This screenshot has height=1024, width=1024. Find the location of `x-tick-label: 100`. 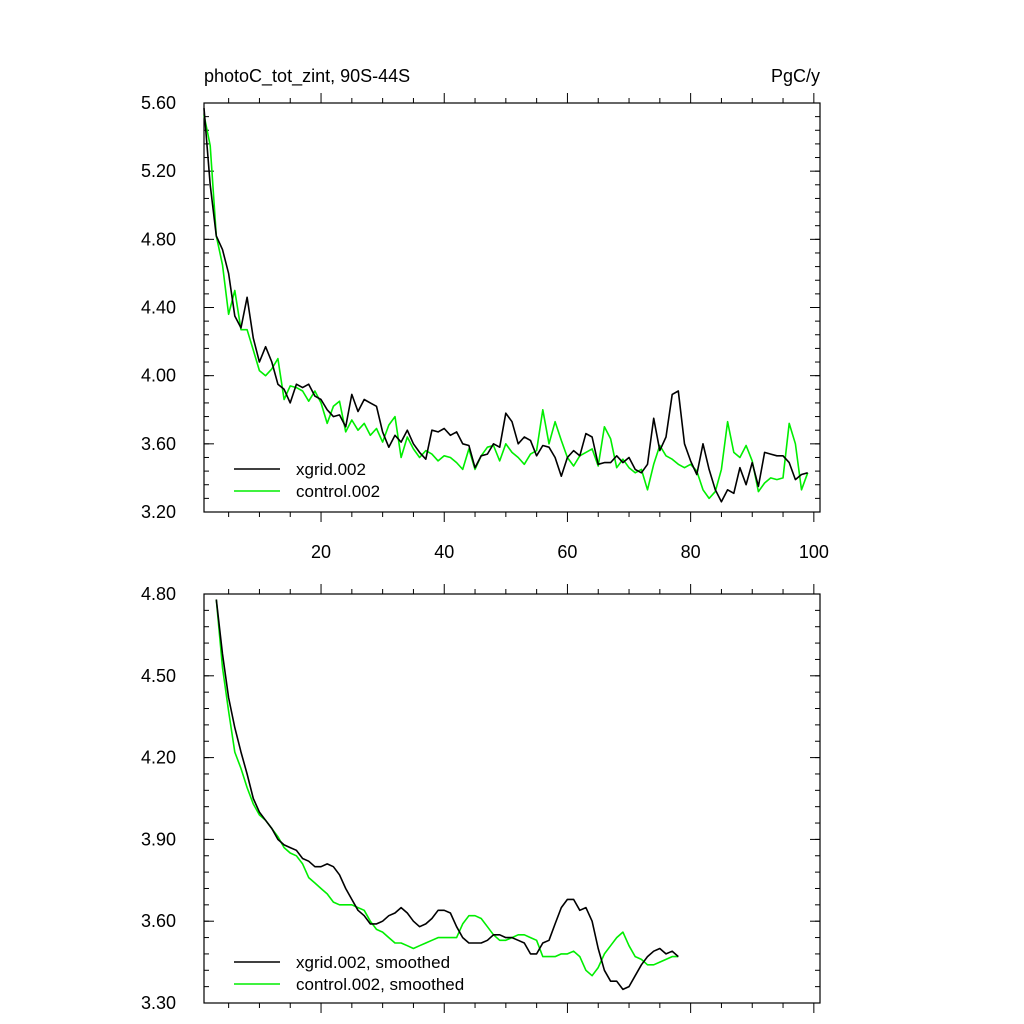

x-tick-label: 100 is located at coordinates (814, 552).